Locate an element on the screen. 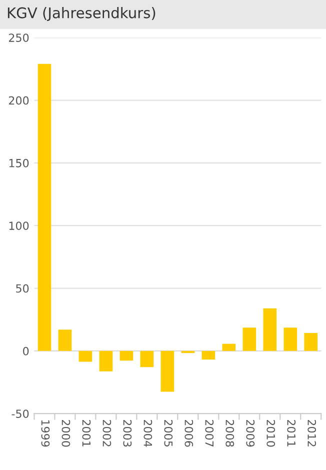  x-tick-label: 2004 is located at coordinates (148, 433).